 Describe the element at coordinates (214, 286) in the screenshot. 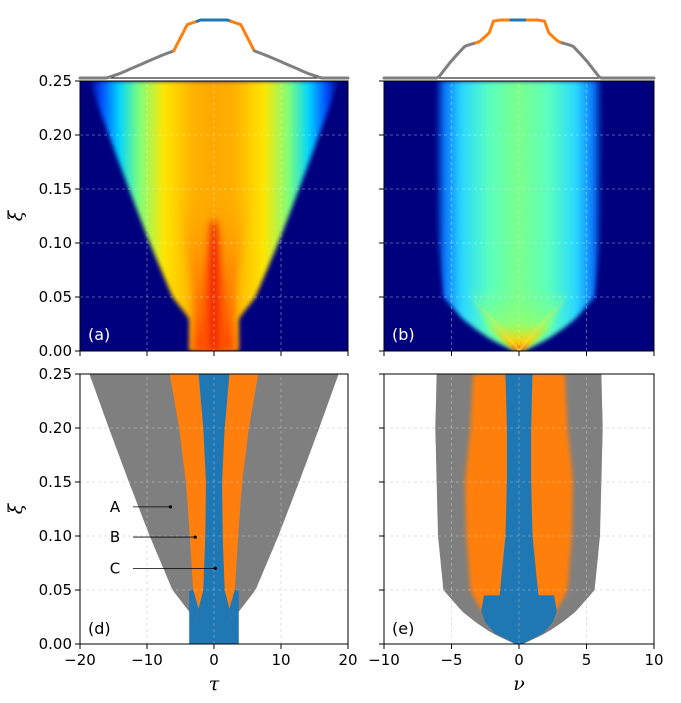

I see `panel-a-field-inner-core` at that location.